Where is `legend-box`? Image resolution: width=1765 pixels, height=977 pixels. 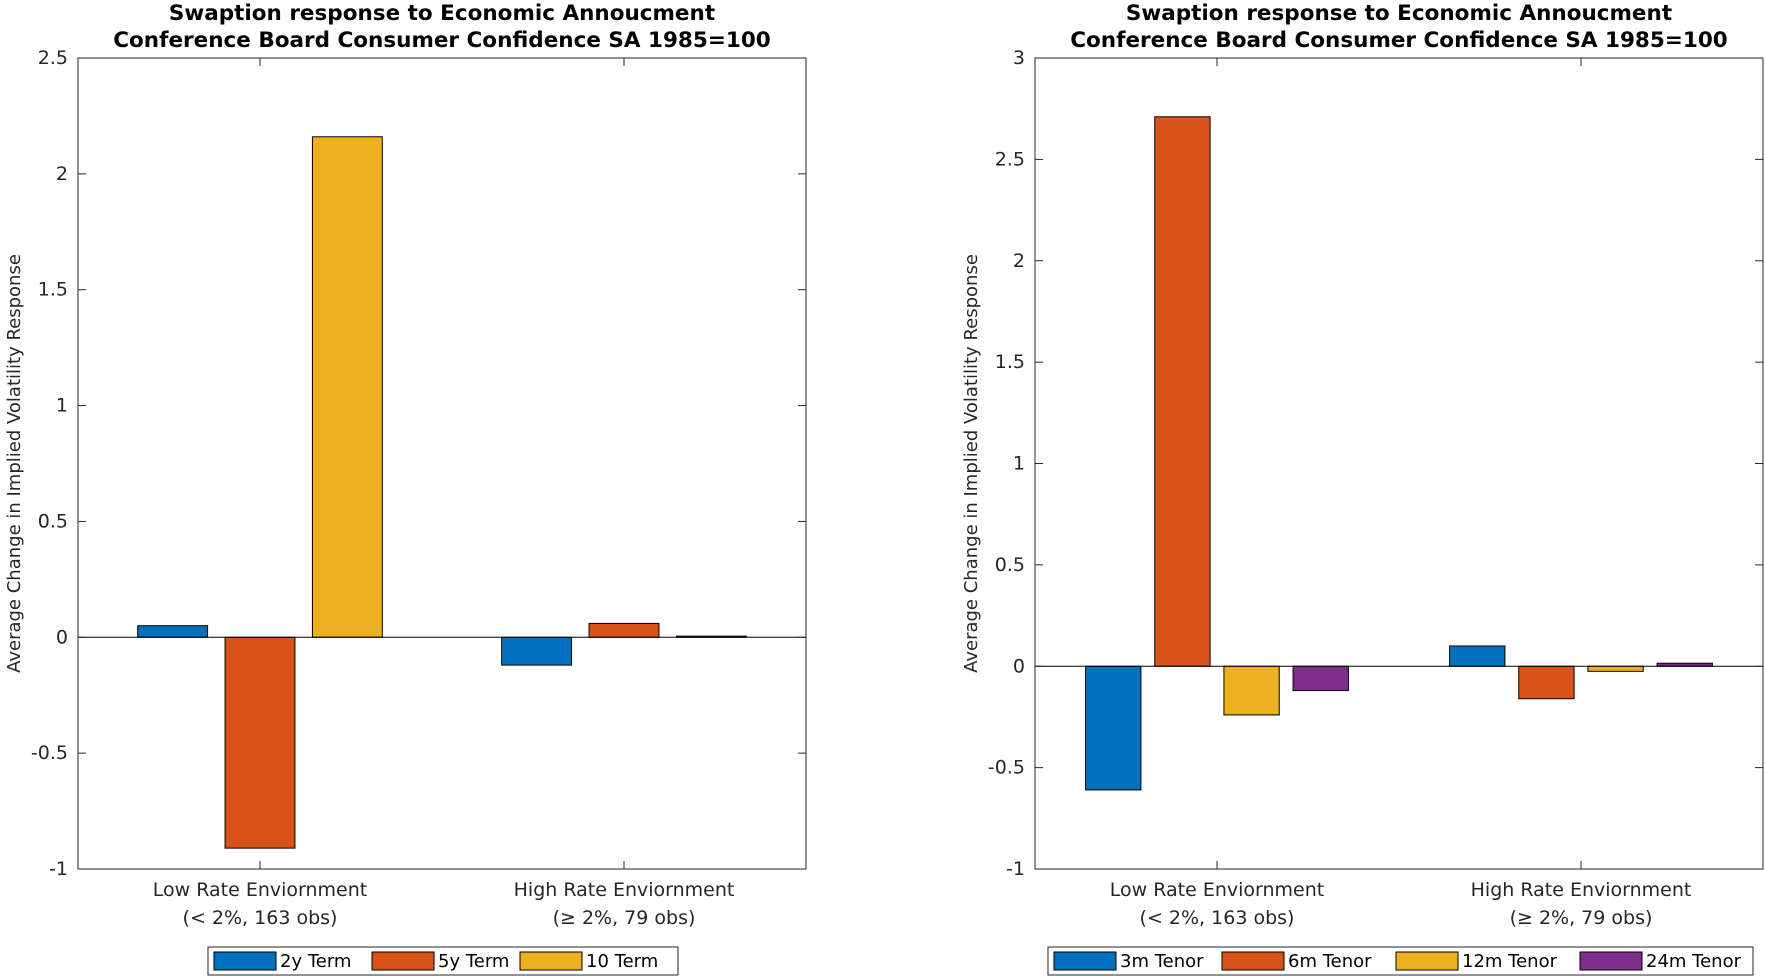 legend-box is located at coordinates (443, 961).